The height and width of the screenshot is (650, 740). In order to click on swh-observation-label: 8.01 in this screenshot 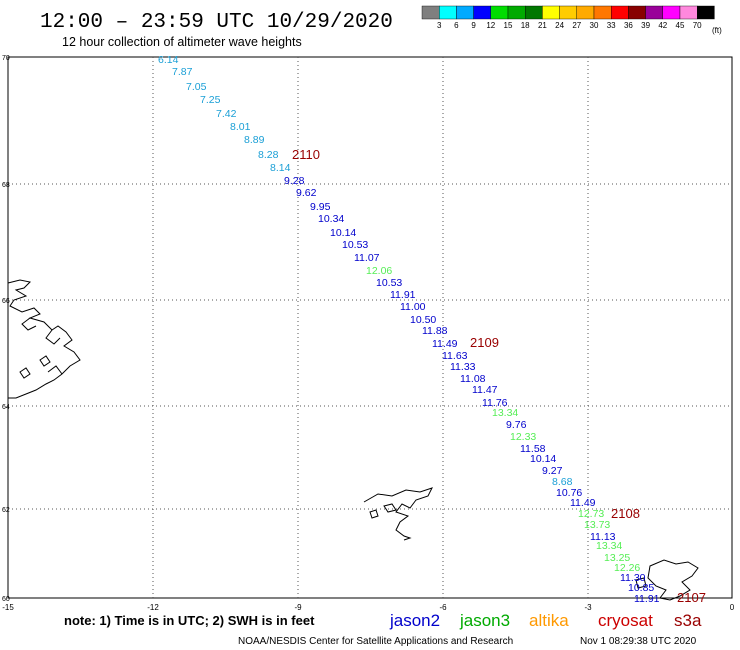, I will do `click(240, 127)`.